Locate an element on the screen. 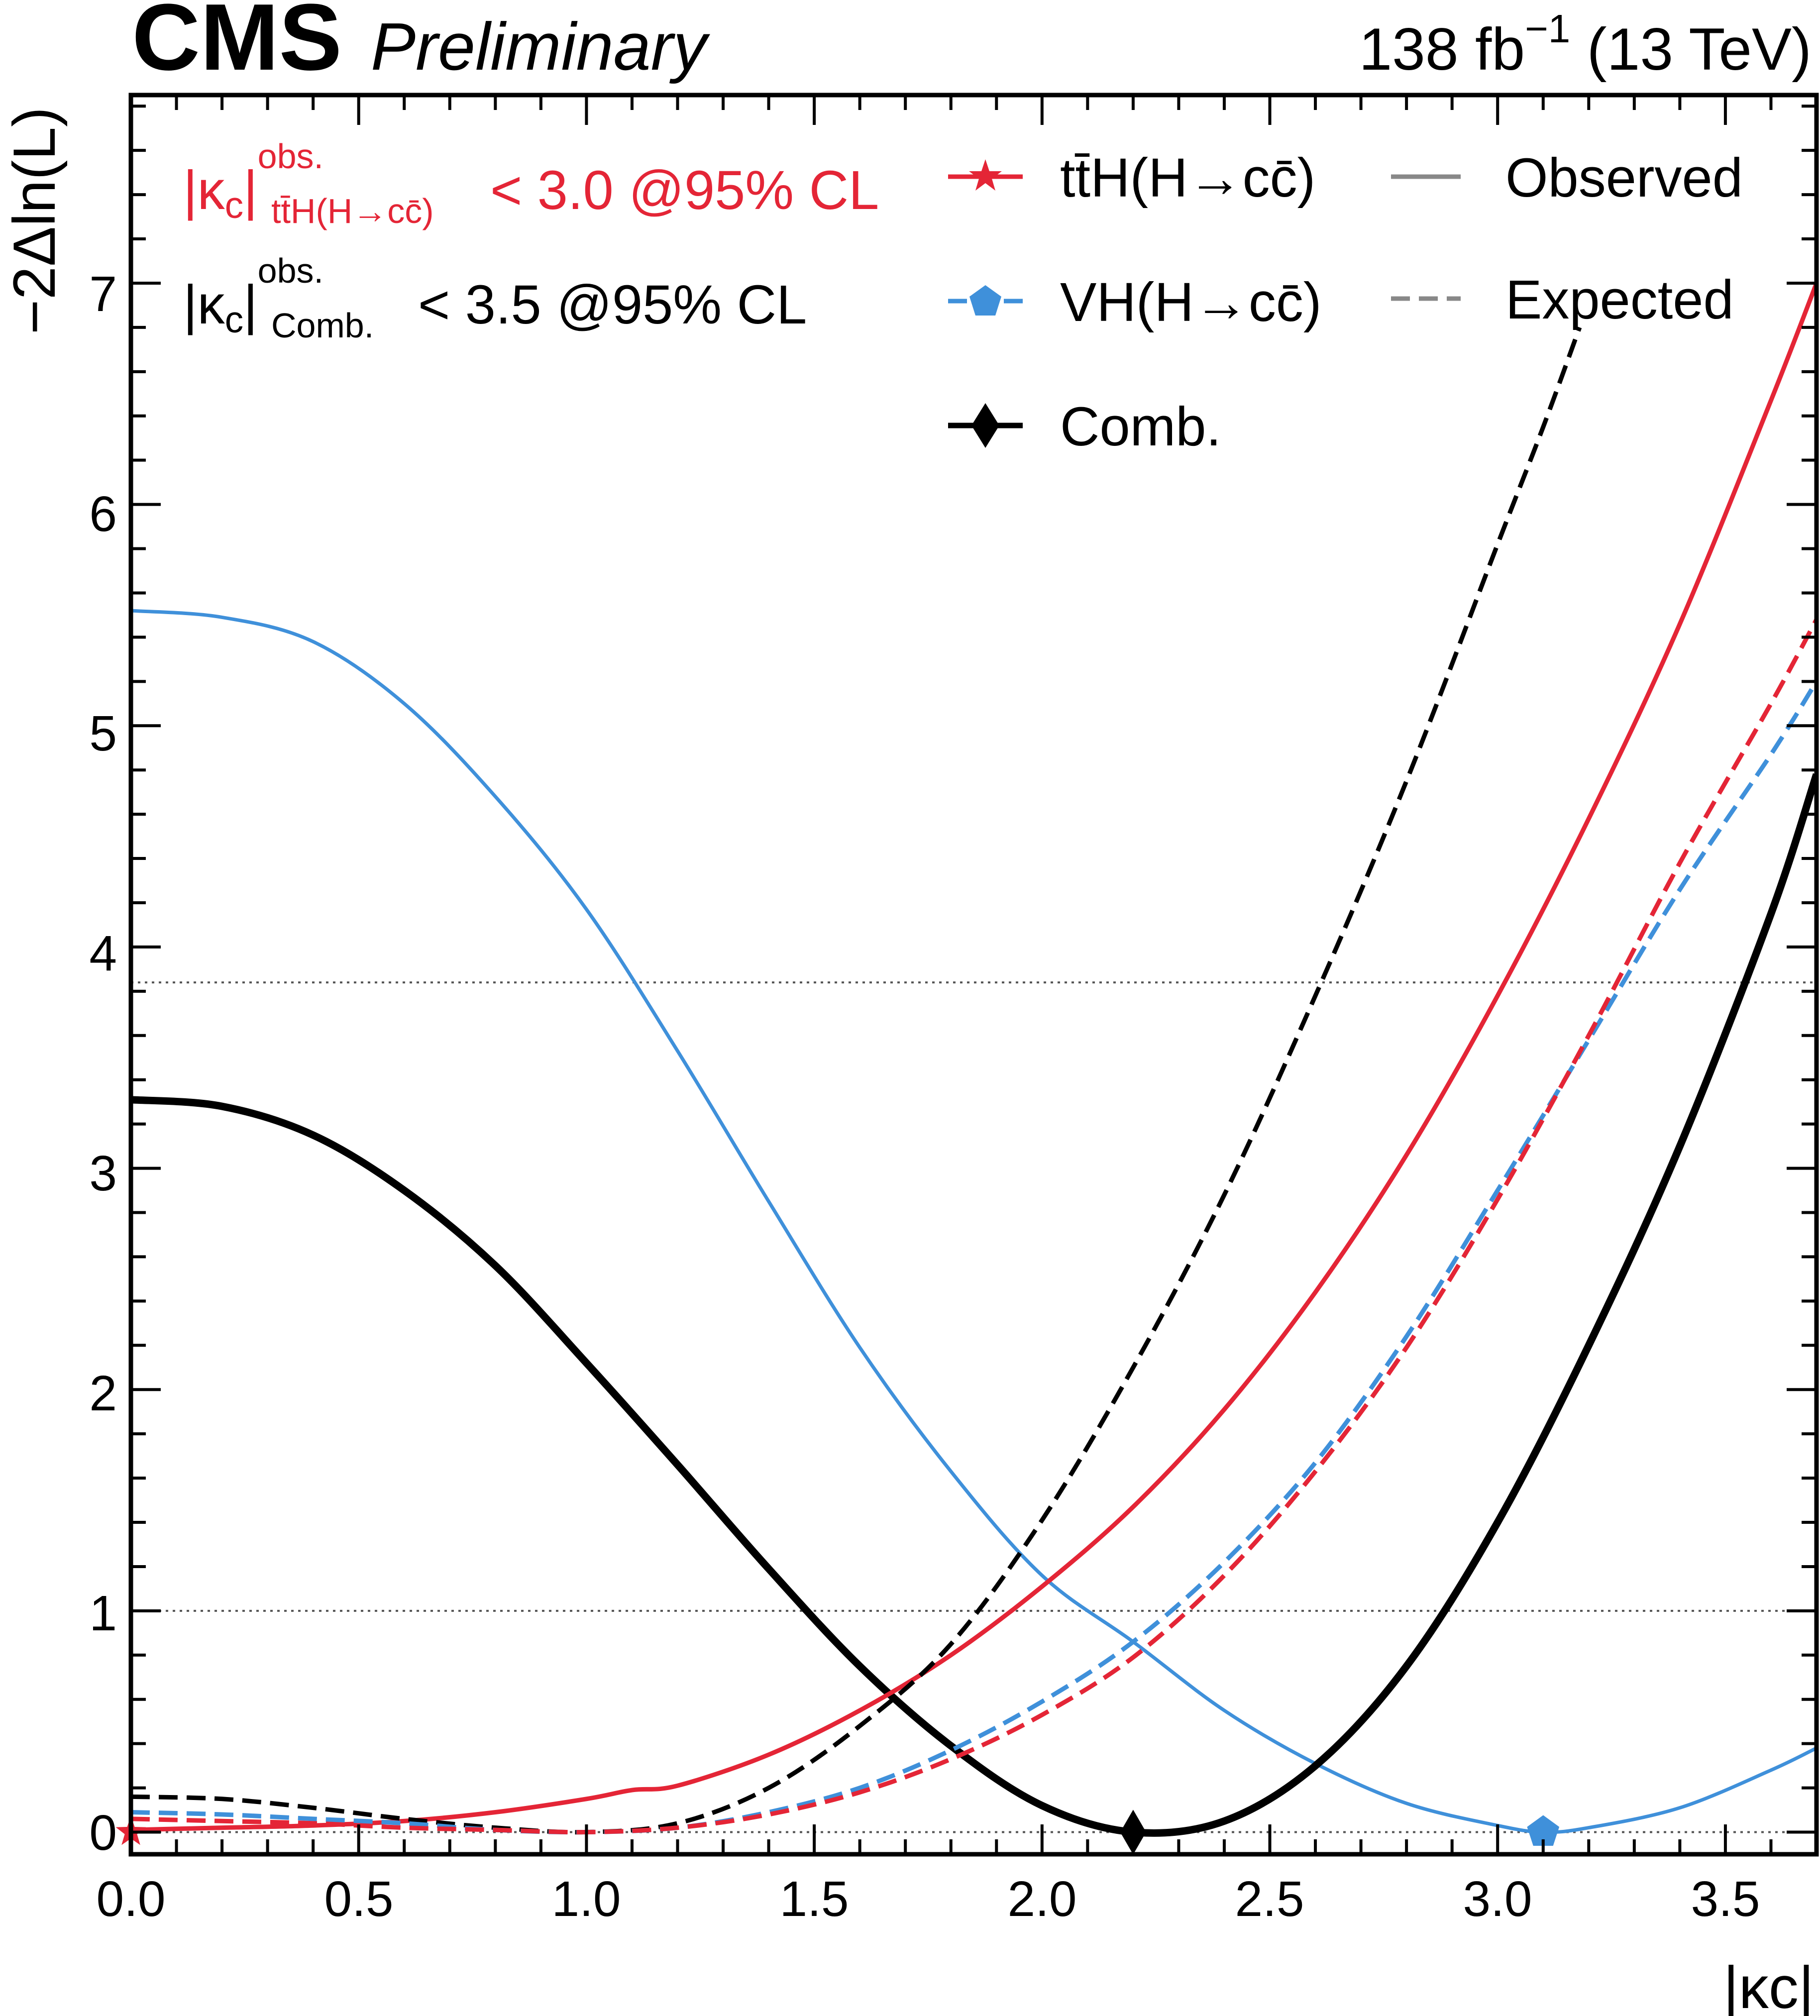 The image size is (1820, 2016). tth-limit-sup: obs. is located at coordinates (290, 156).